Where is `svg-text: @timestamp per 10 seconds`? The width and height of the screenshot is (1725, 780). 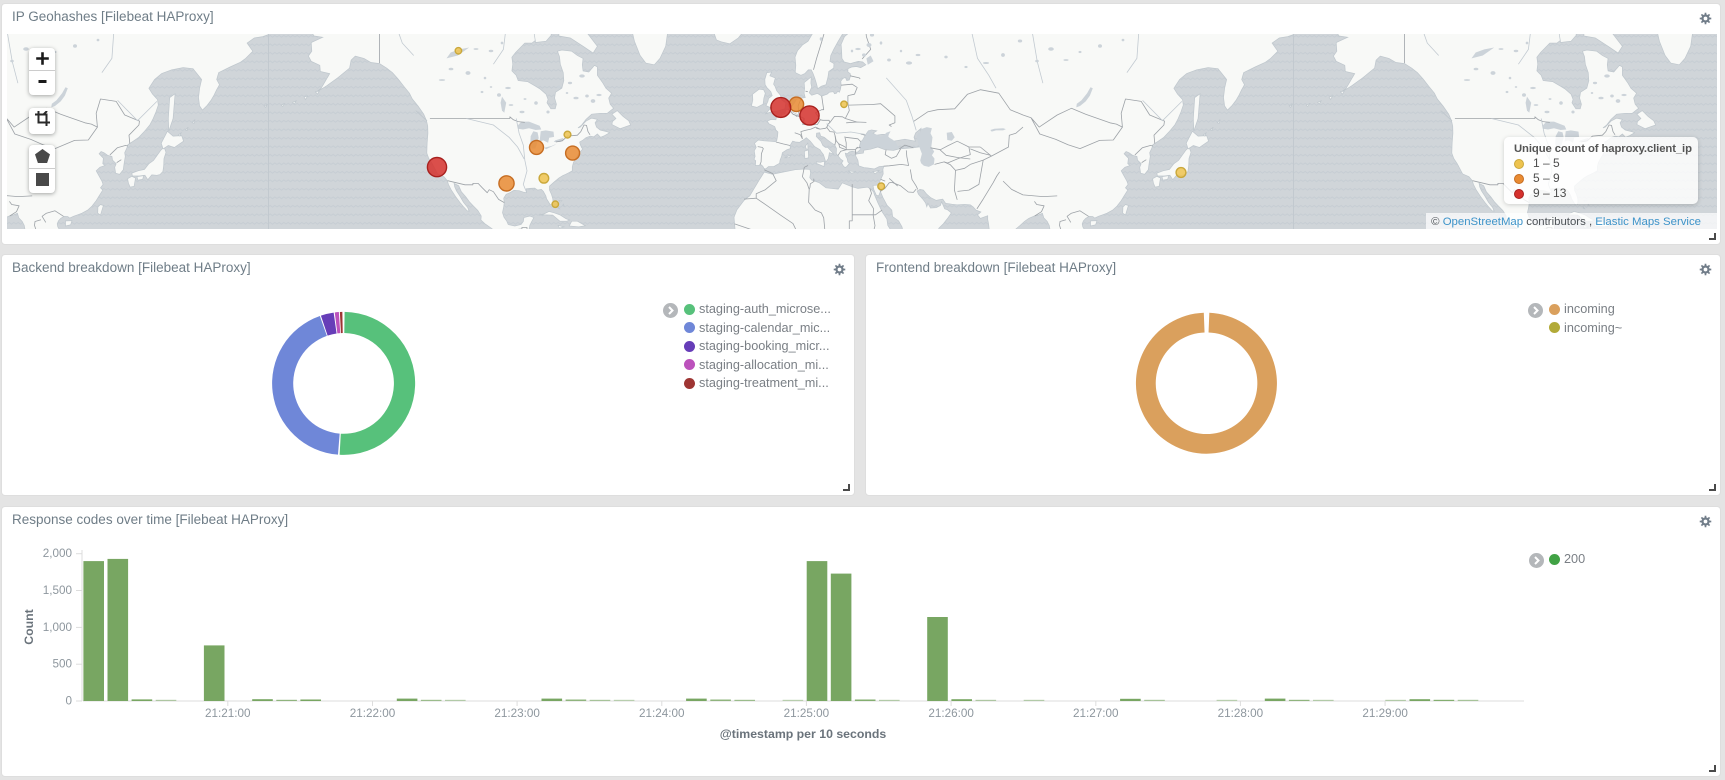
svg-text: @timestamp per 10 seconds is located at coordinates (803, 734).